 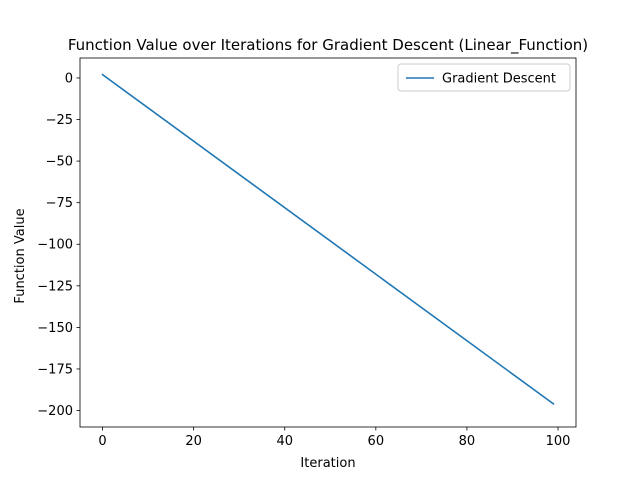 I want to click on legend-box, so click(x=484, y=77).